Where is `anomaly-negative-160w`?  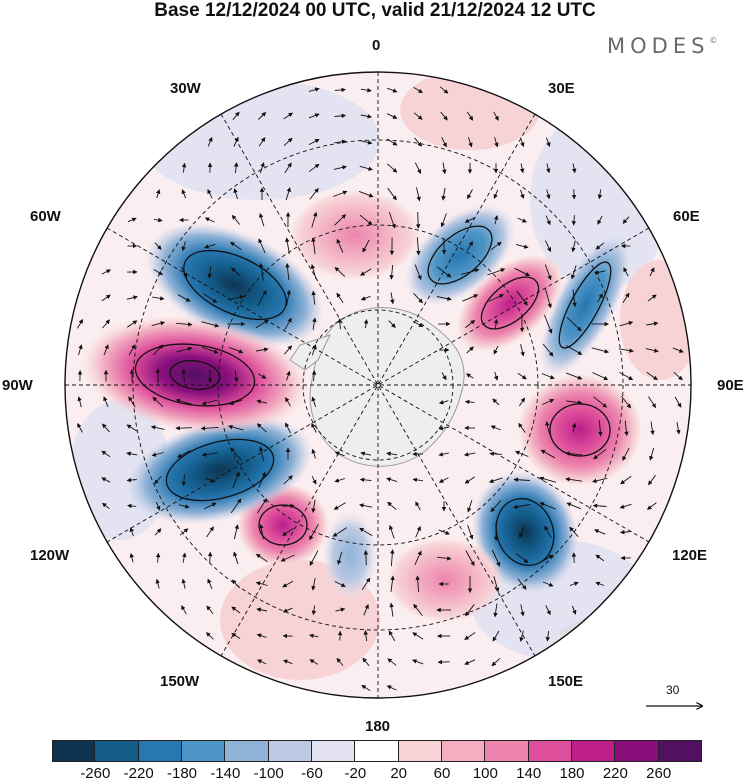
anomaly-negative-160w is located at coordinates (350, 555).